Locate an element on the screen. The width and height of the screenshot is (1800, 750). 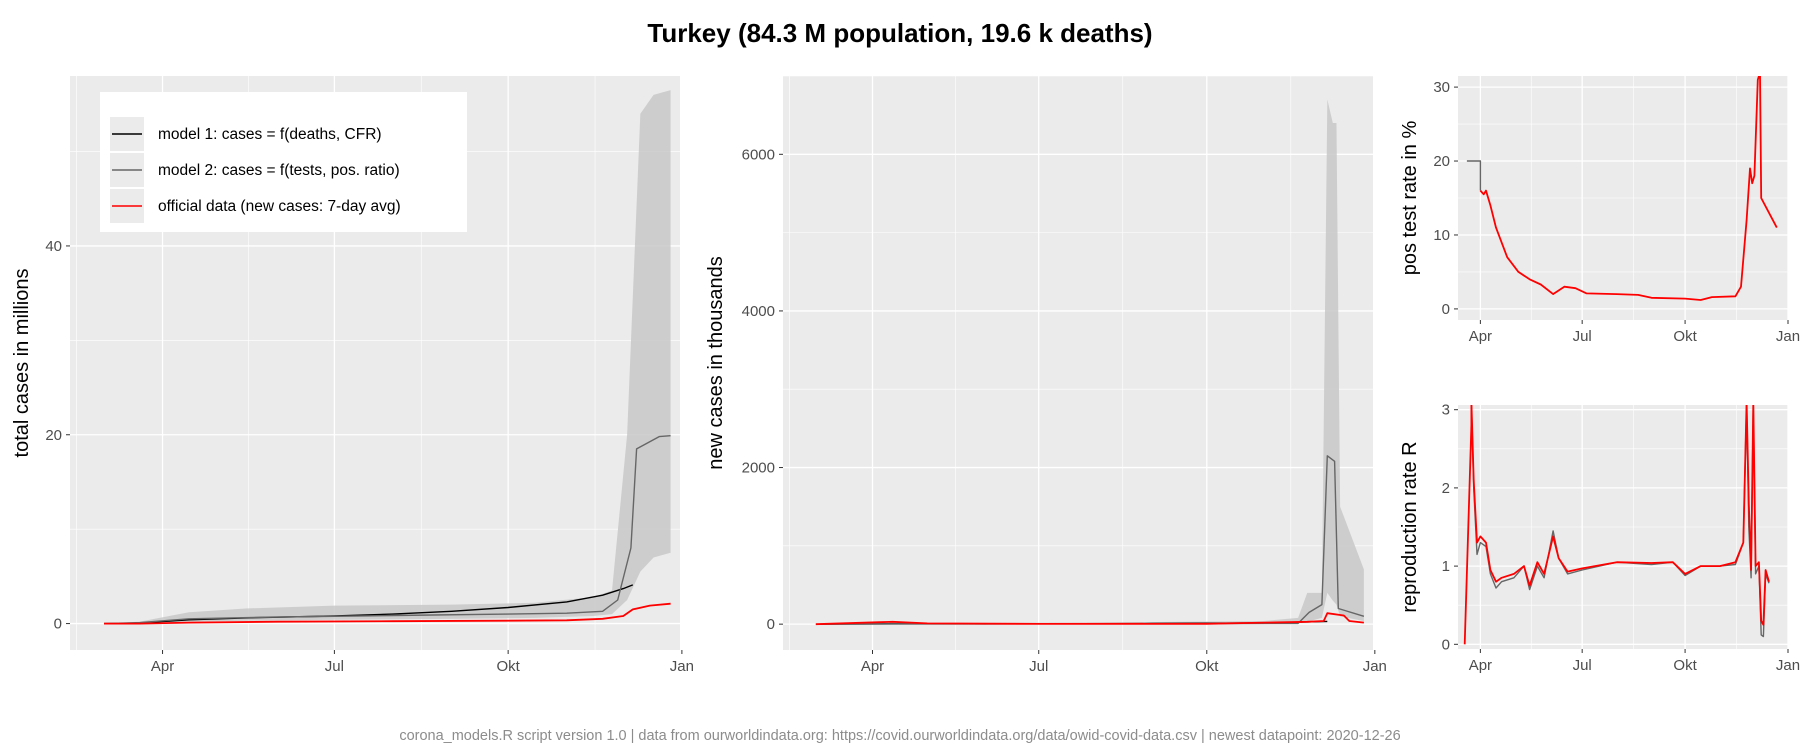
y-tick-label: 40 is located at coordinates (53, 246).